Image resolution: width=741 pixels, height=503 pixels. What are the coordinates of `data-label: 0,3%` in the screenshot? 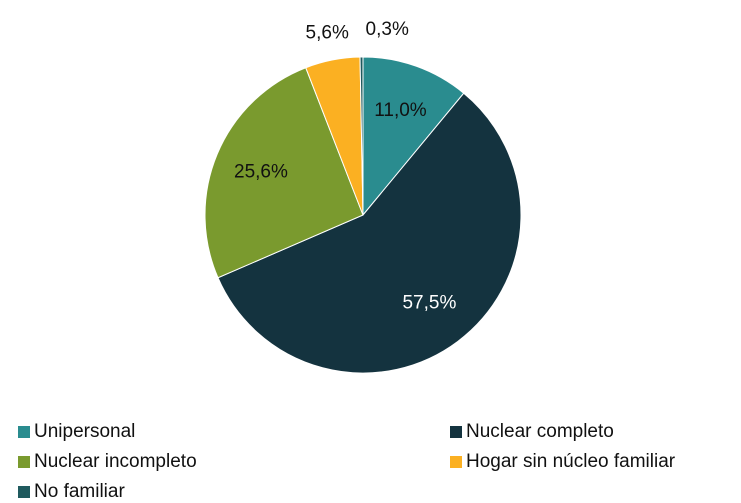 It's located at (387, 29).